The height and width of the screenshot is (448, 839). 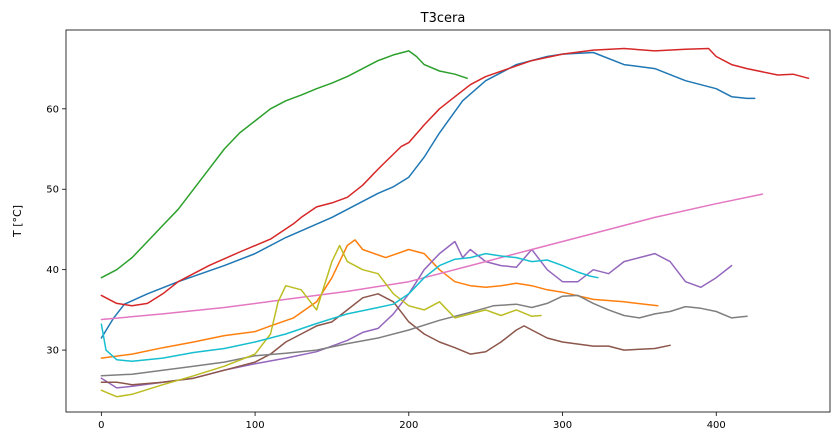 What do you see at coordinates (56, 230) in the screenshot?
I see `y-axis: 30 40 50 60` at bounding box center [56, 230].